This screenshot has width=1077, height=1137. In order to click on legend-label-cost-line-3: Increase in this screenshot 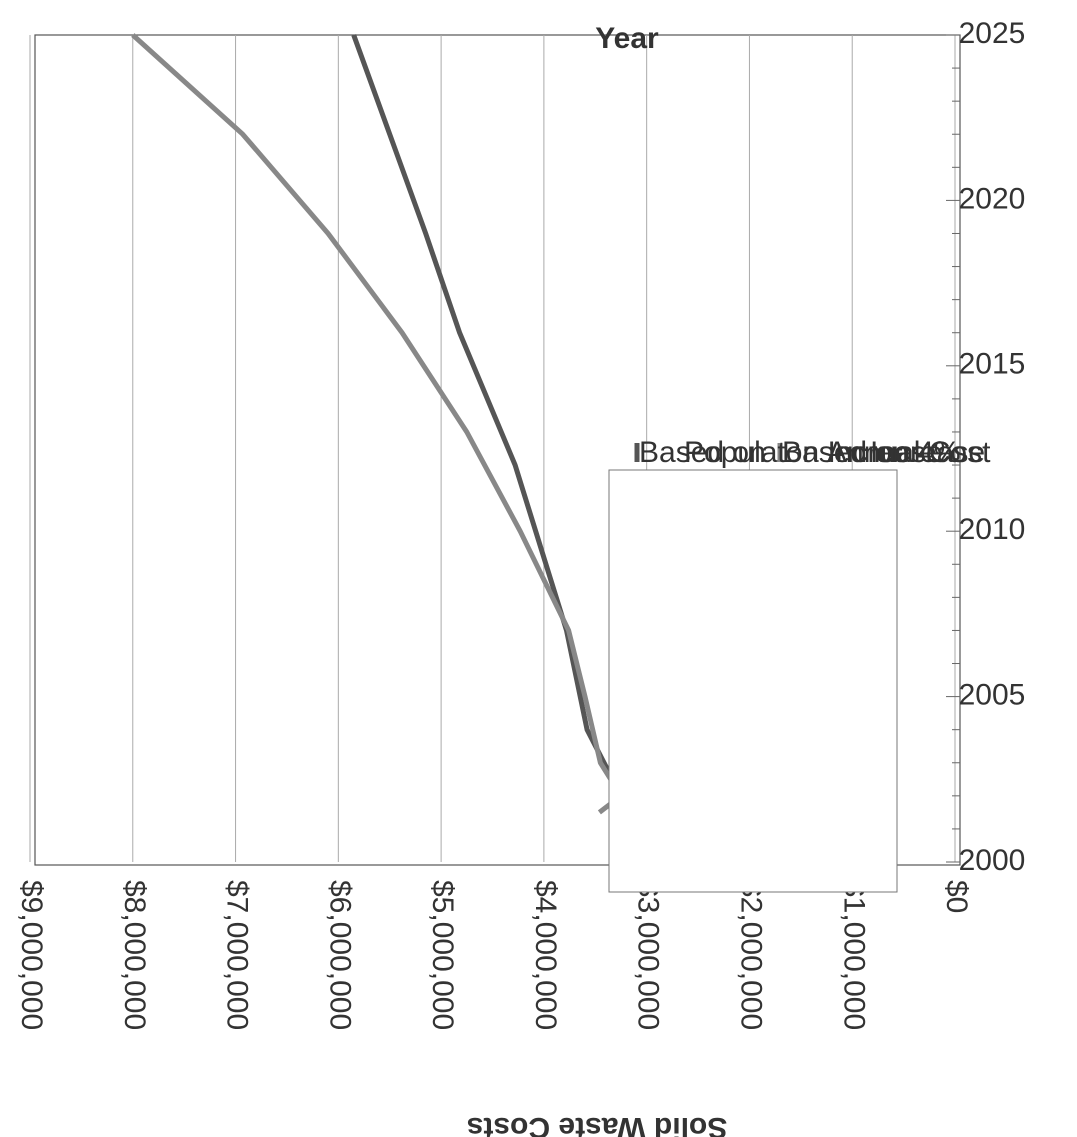, I will do `click(927, 452)`.